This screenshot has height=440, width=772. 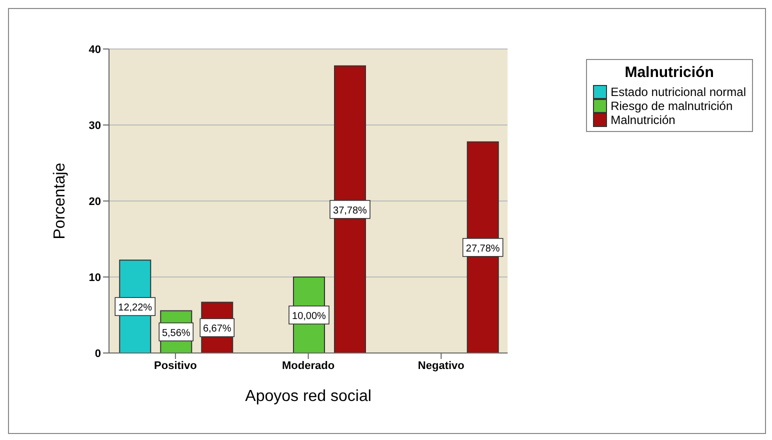 I want to click on legend-label: Estado nutricional normal, so click(x=678, y=92).